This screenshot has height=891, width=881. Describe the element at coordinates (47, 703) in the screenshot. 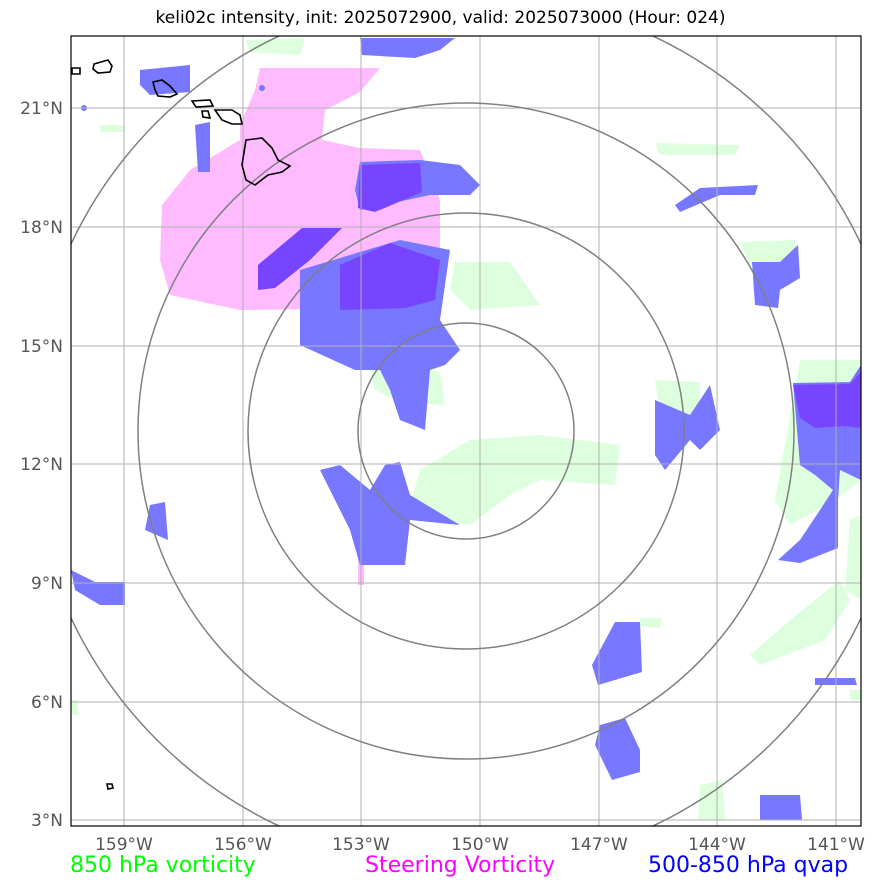

I see `lat-tick-label: 6°N` at that location.